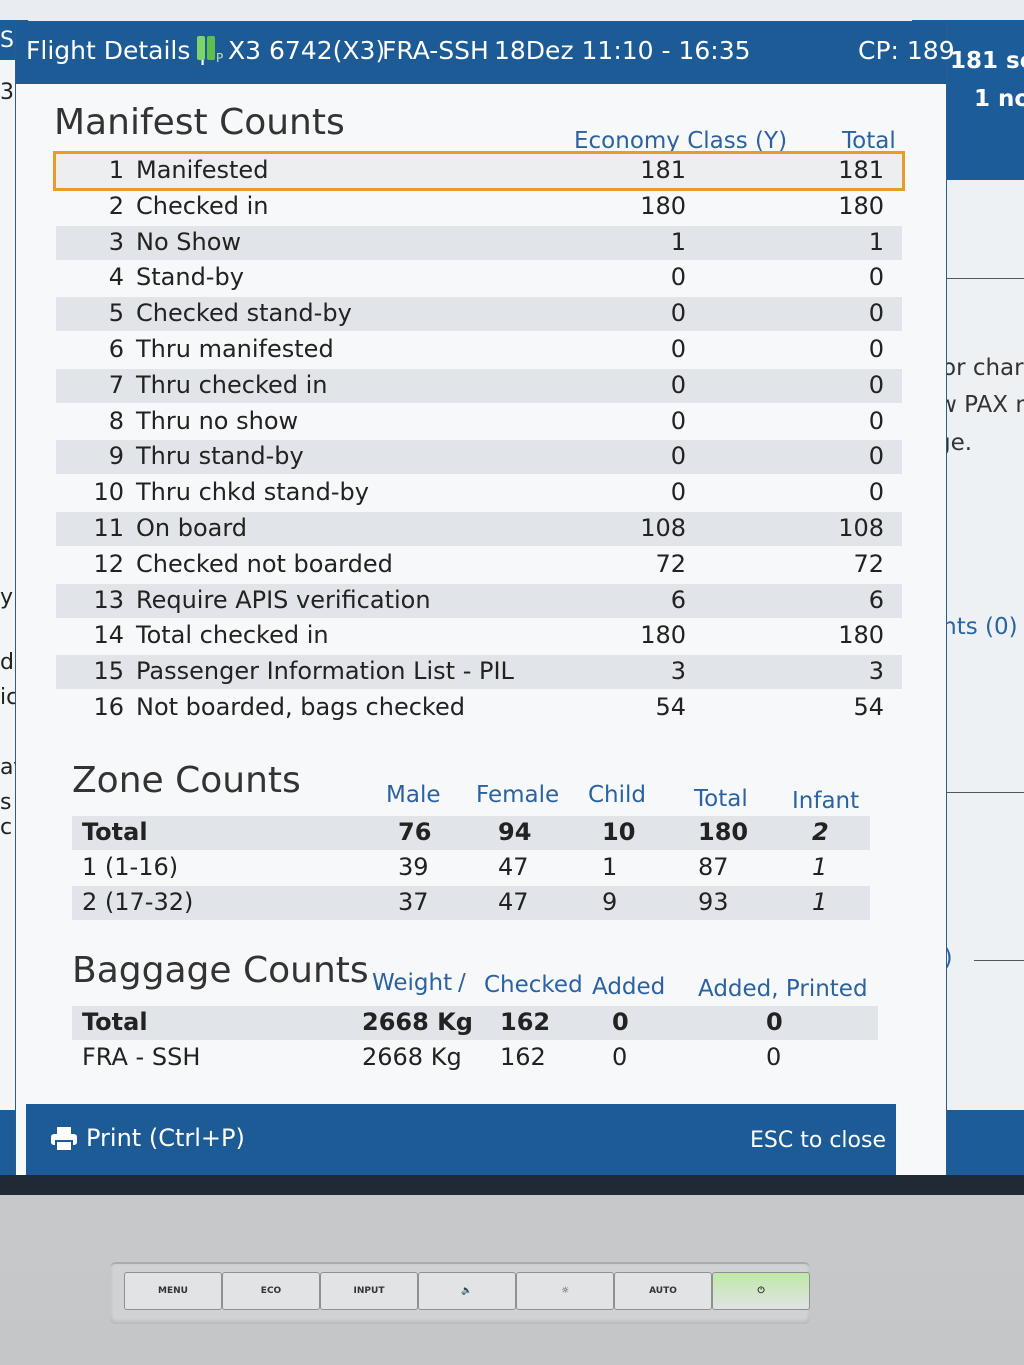  What do you see at coordinates (479, 457) in the screenshot?
I see `manifest-row: 9 Thru stand-by 0 0` at bounding box center [479, 457].